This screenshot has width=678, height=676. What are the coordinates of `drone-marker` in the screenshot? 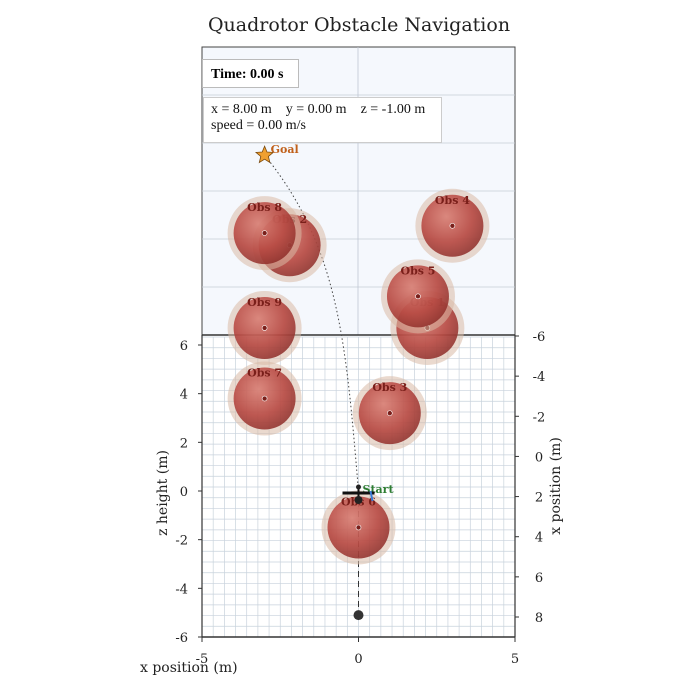 It's located at (358, 494).